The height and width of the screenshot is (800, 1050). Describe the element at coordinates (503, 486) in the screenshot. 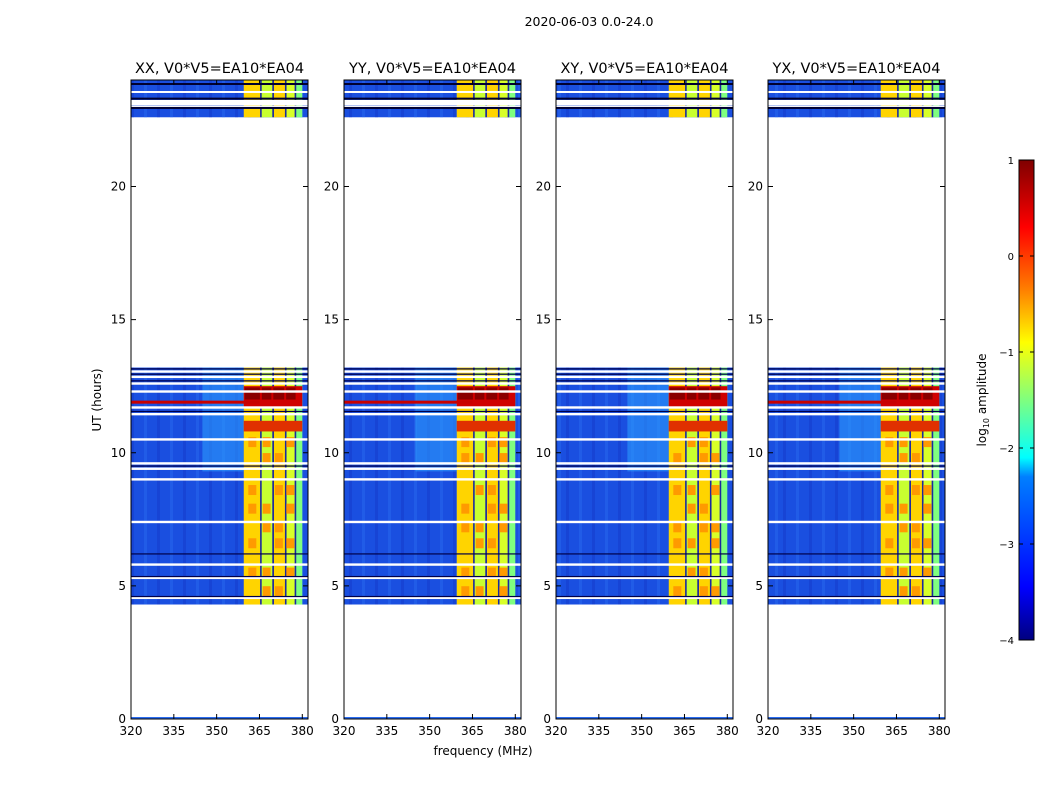

I see `rfi-band-column` at that location.